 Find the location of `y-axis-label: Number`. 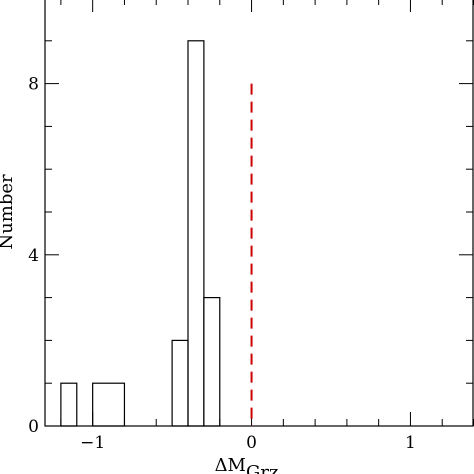

y-axis-label: Number is located at coordinates (8, 212).